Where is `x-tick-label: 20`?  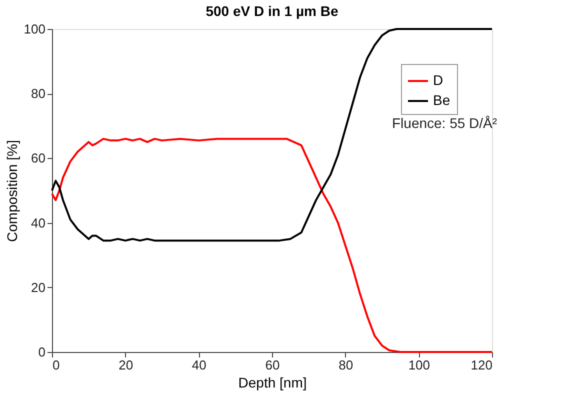
x-tick-label: 20 is located at coordinates (126, 365).